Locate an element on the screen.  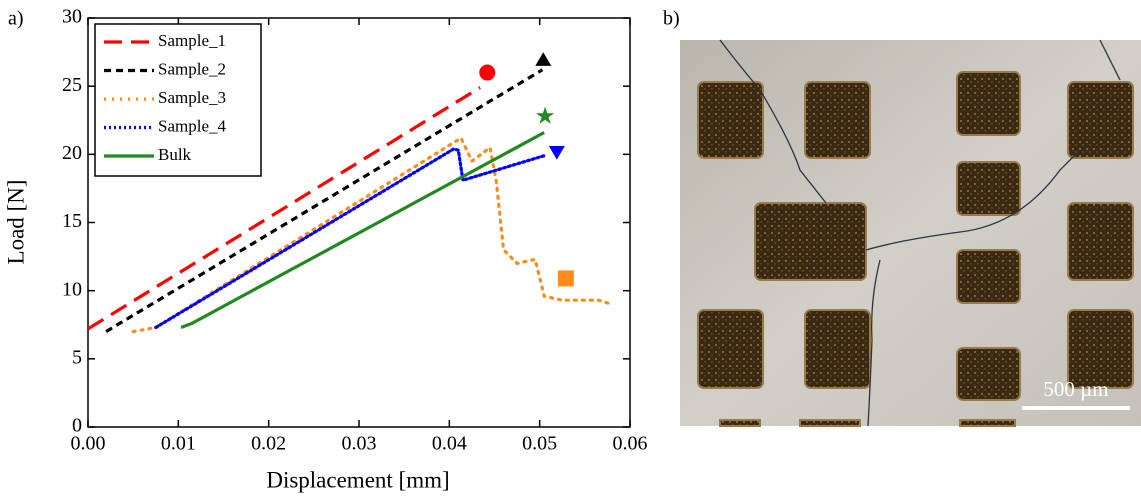
legend-label: Sample_2 is located at coordinates (192, 68).